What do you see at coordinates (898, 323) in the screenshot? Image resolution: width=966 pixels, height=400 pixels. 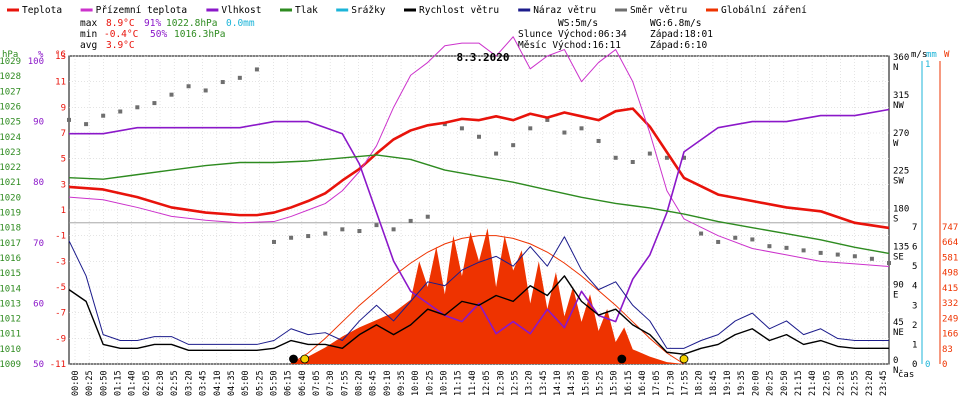 I see `wind-direction-degree: 45` at bounding box center [898, 323].